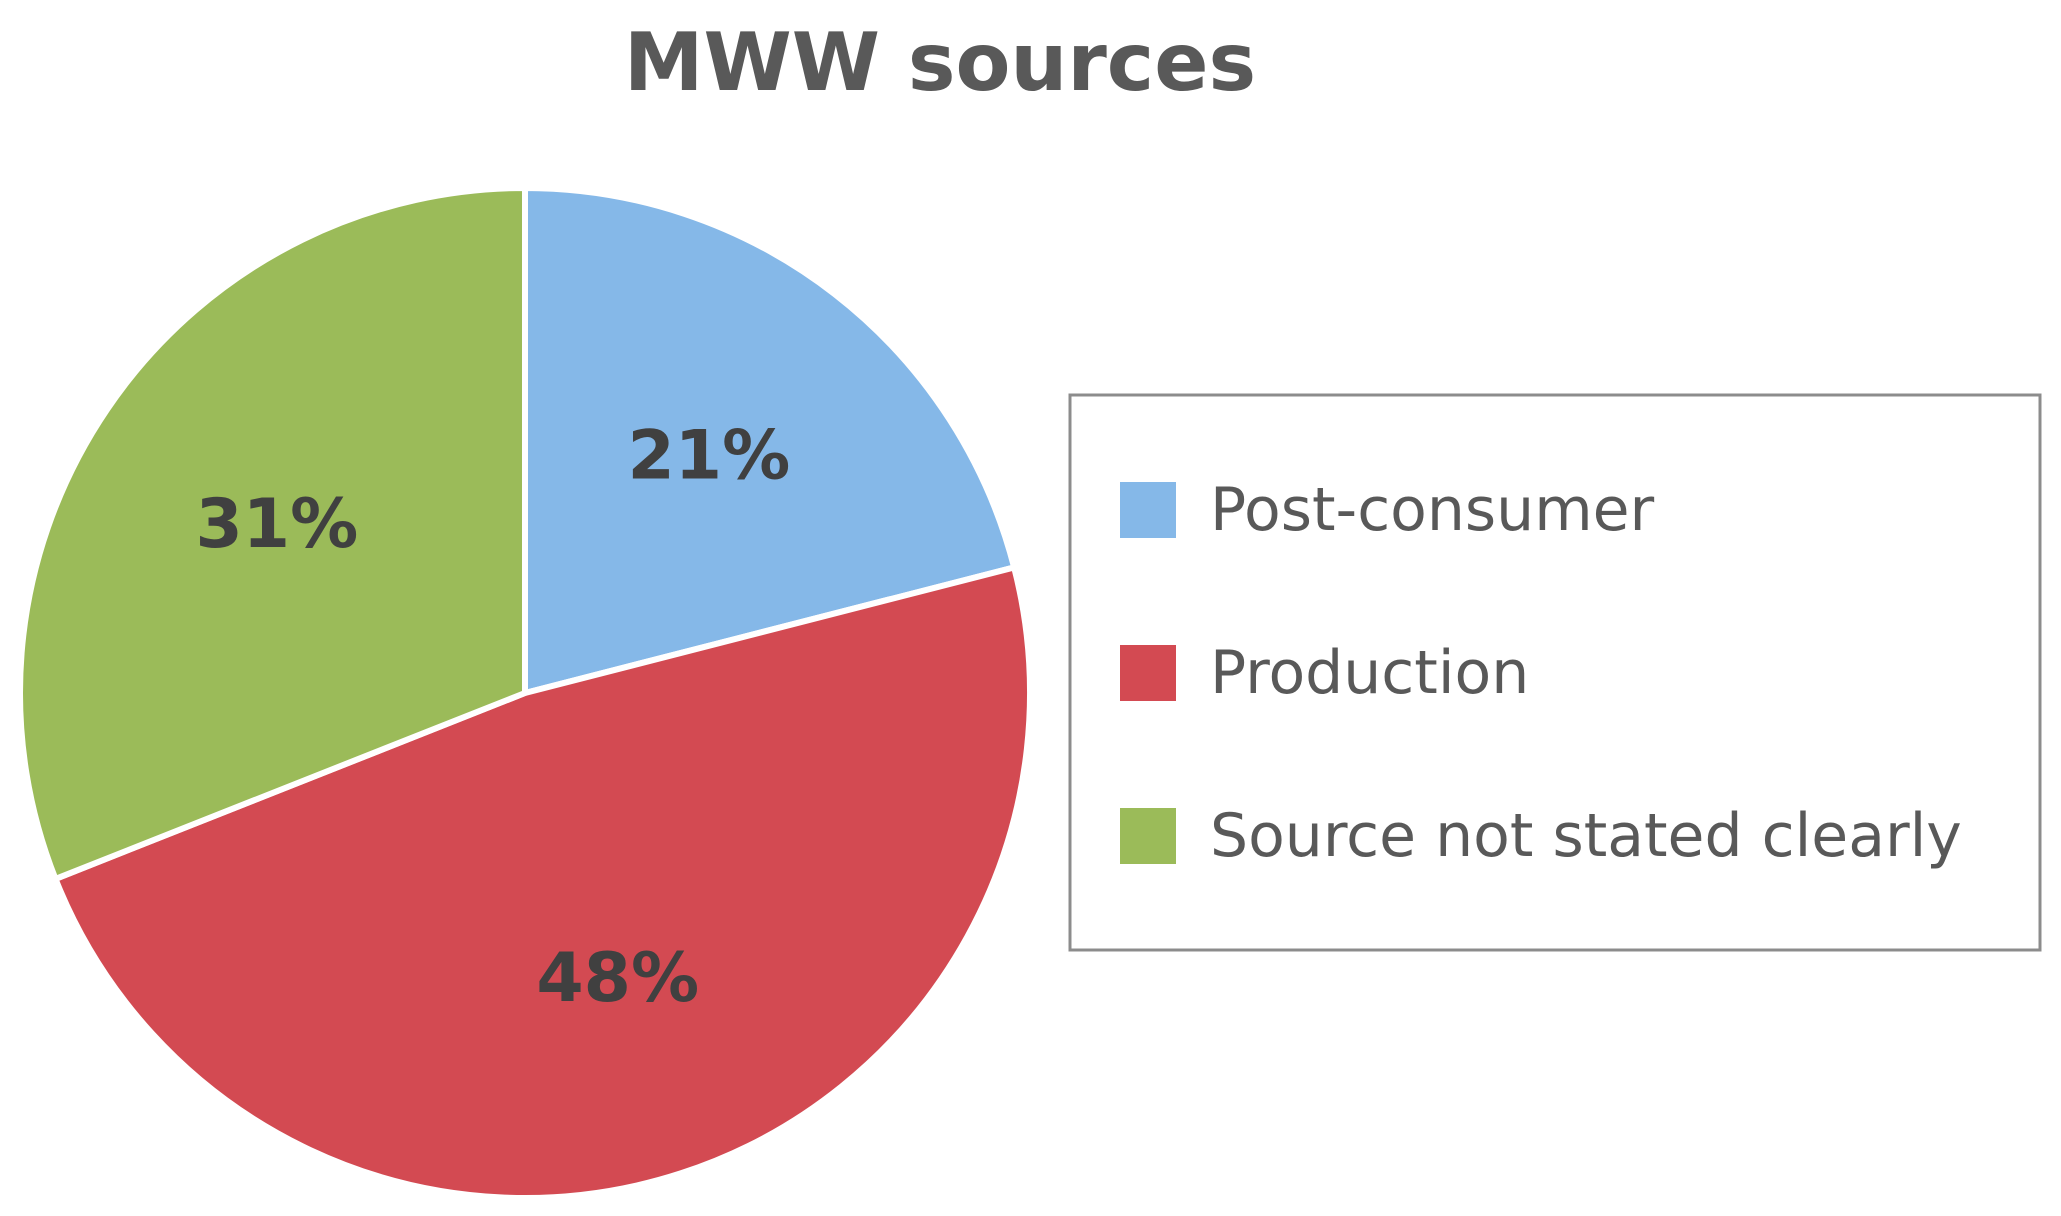  I want to click on legend-swatch-production, so click(1148, 673).